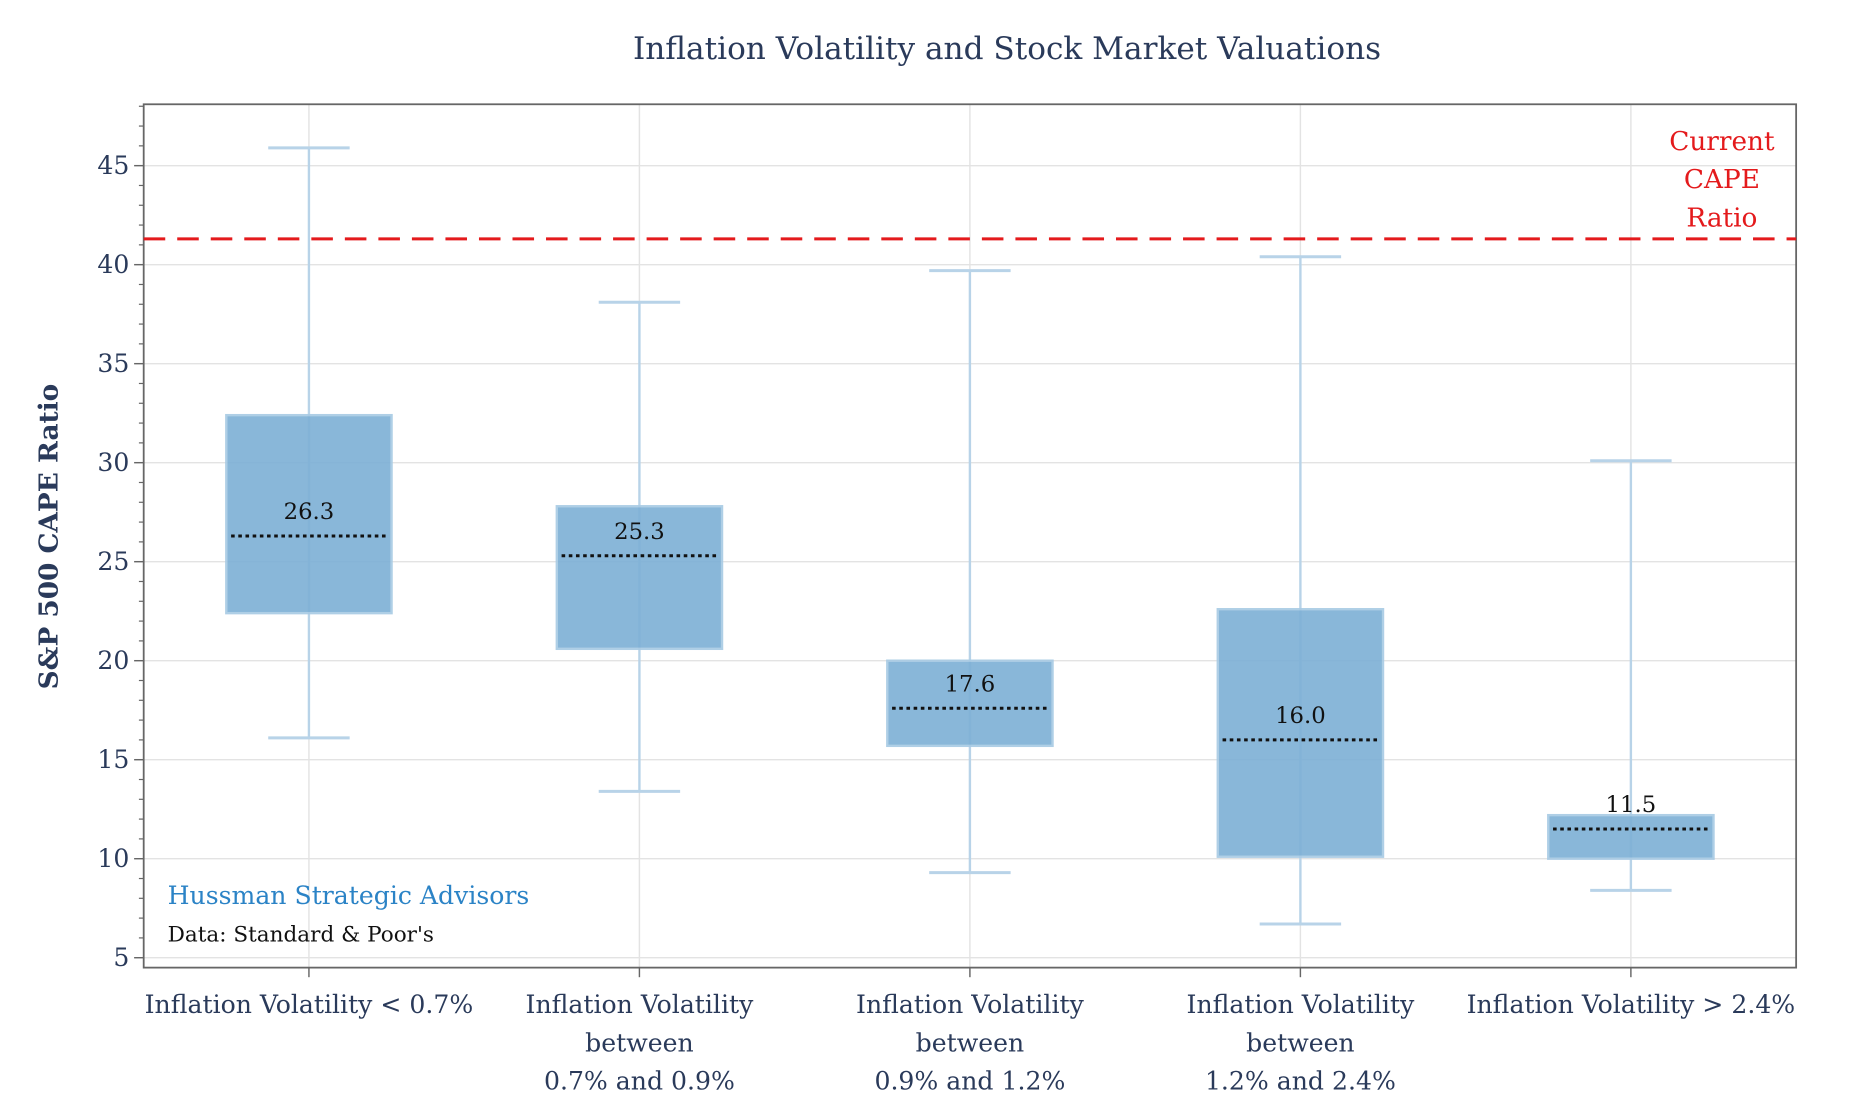  What do you see at coordinates (113, 363) in the screenshot?
I see `y-tick-label: 35` at bounding box center [113, 363].